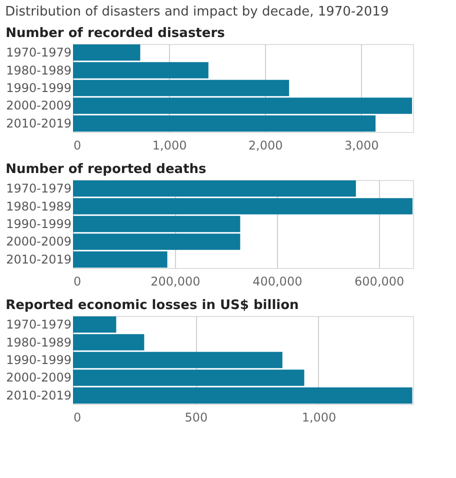 The width and height of the screenshot is (456, 478). Describe the element at coordinates (361, 145) in the screenshot. I see `x-tick-label: 3,000` at that location.